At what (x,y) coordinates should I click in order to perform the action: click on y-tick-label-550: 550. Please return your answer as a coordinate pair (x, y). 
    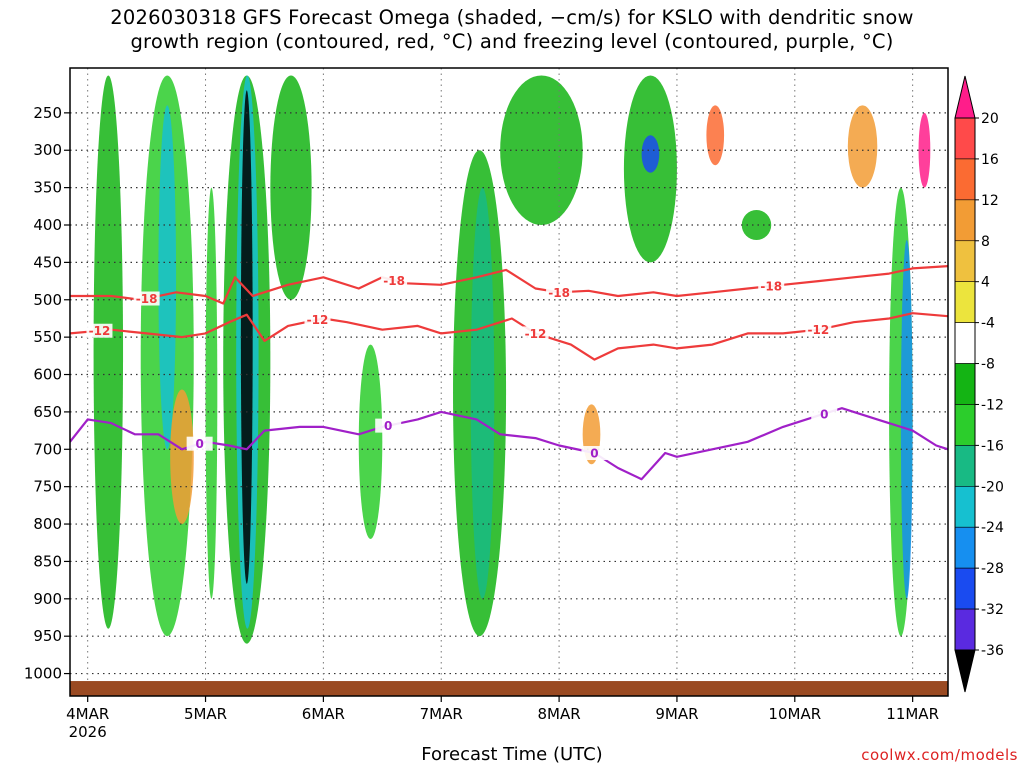
    Looking at the image, I should click on (47, 337).